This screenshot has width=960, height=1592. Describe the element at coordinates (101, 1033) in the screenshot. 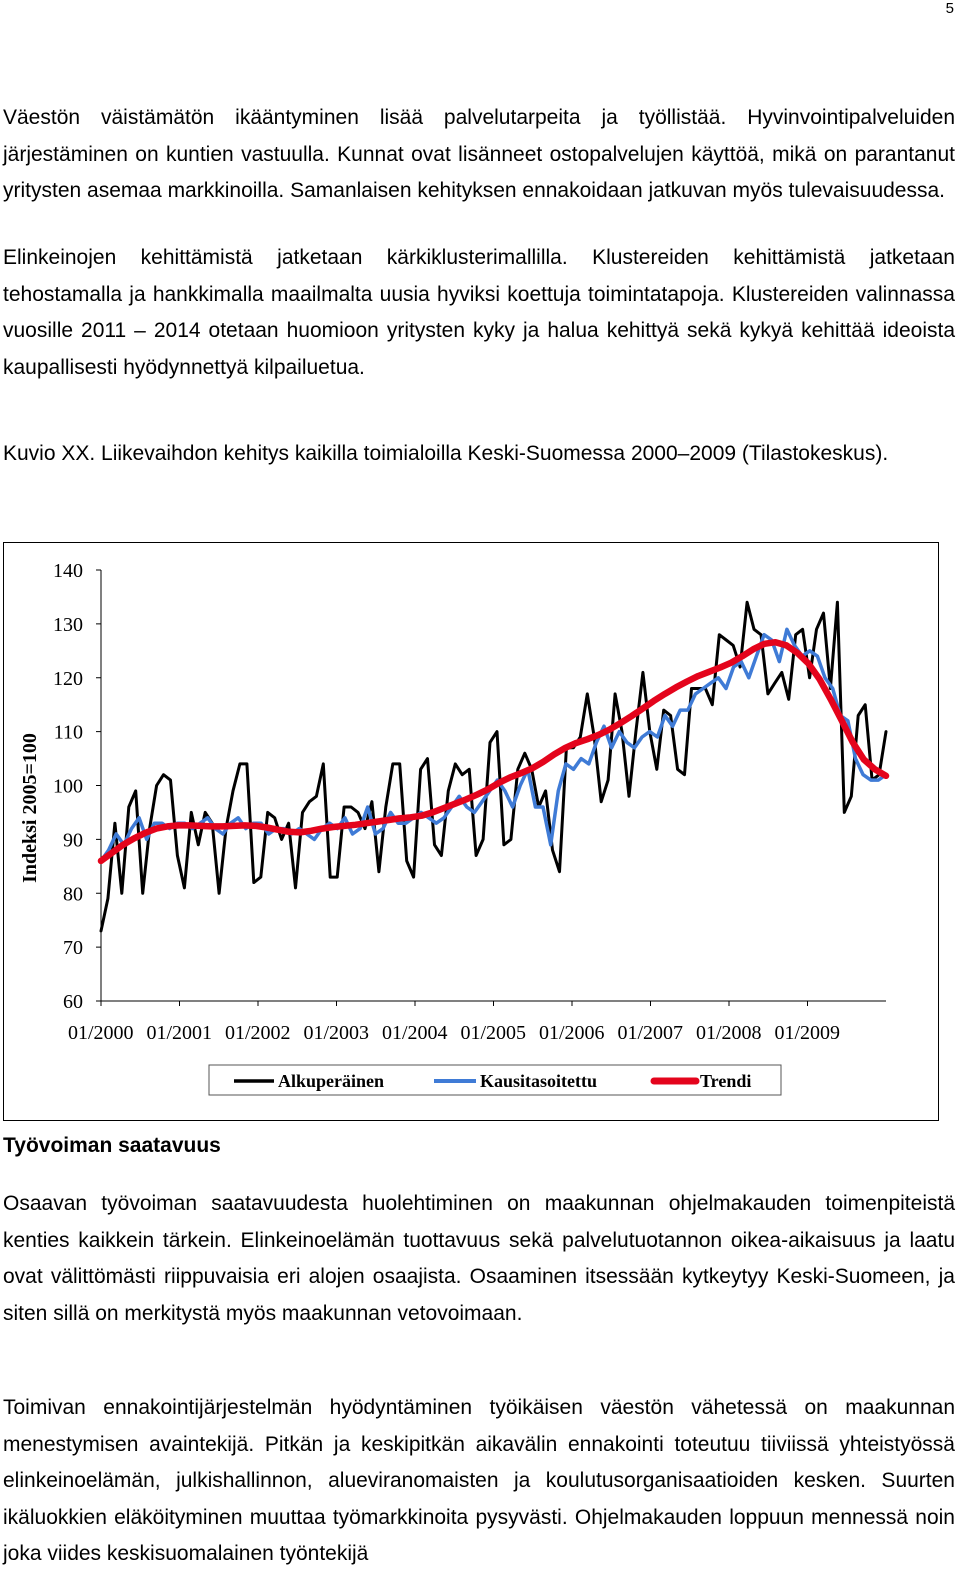

I see `x-tick-label: 01/2000` at that location.